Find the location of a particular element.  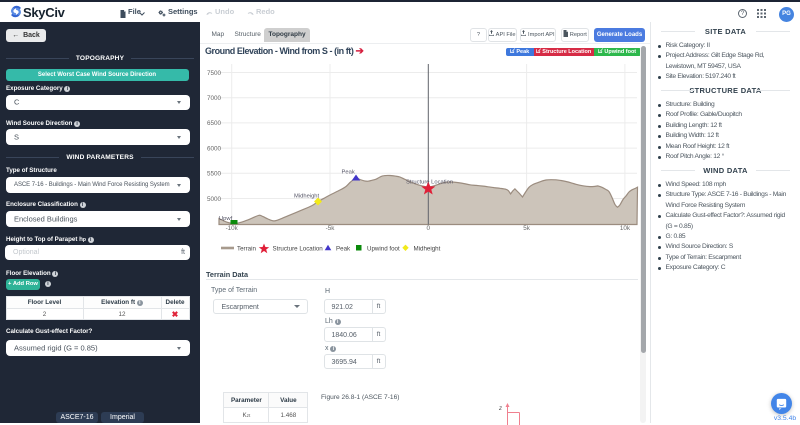

svg-text: 7500 is located at coordinates (214, 73).